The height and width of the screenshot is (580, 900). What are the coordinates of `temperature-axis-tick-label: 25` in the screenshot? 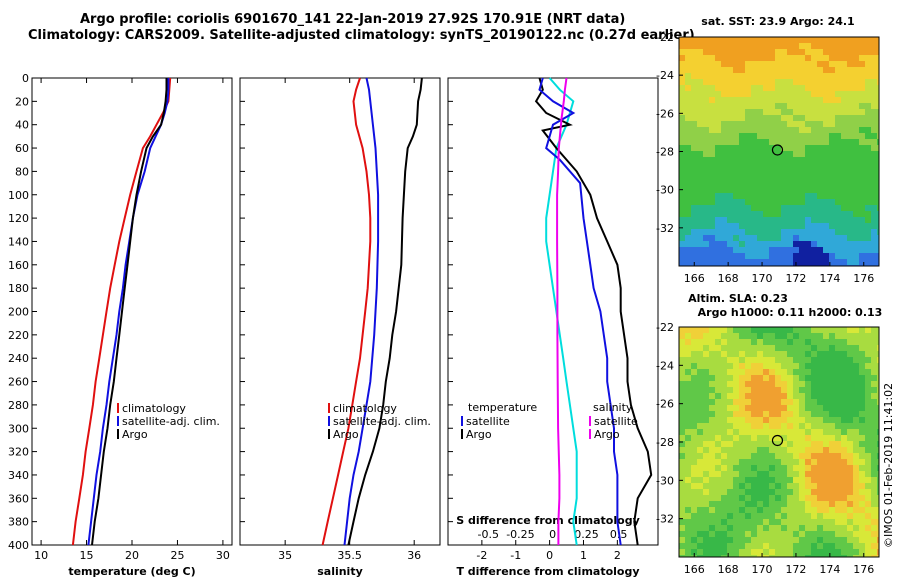 It's located at (177, 555).